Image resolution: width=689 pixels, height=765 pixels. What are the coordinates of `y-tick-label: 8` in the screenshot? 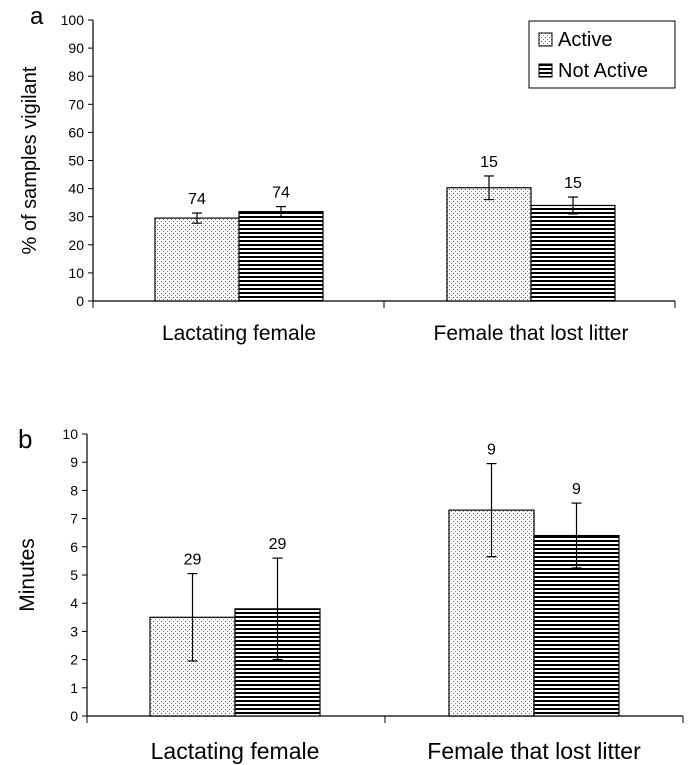 It's located at (74, 490).